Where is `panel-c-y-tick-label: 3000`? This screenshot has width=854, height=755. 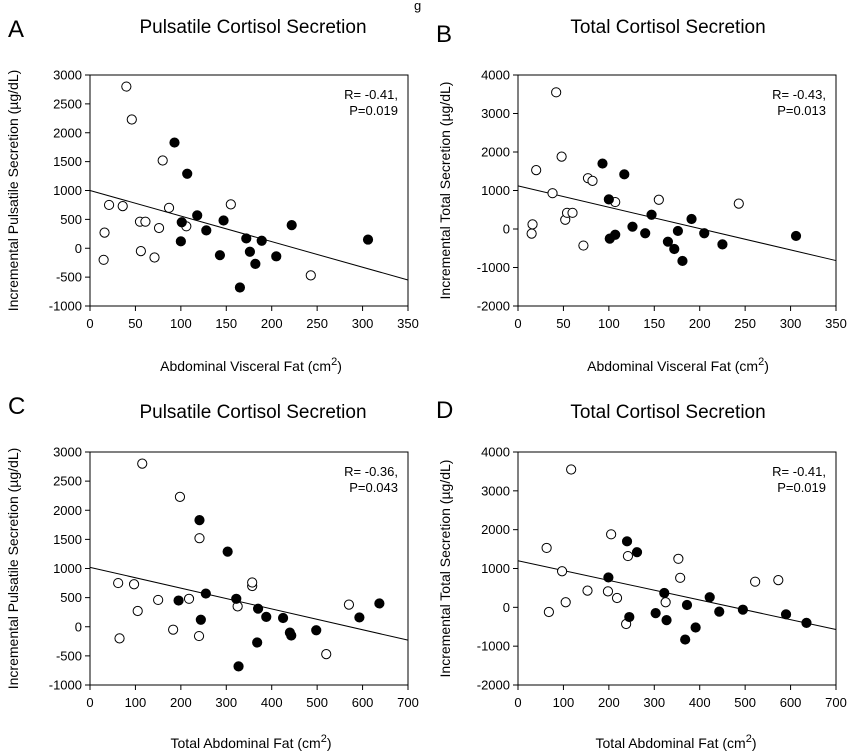
panel-c-y-tick-label: 3000 is located at coordinates (67, 452).